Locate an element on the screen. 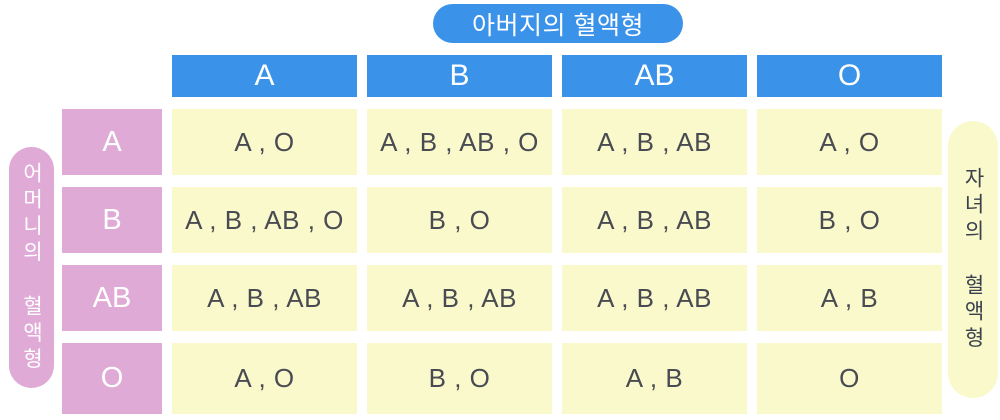 Image resolution: width=1000 pixels, height=420 pixels. col-header-ab: AB is located at coordinates (654, 76).